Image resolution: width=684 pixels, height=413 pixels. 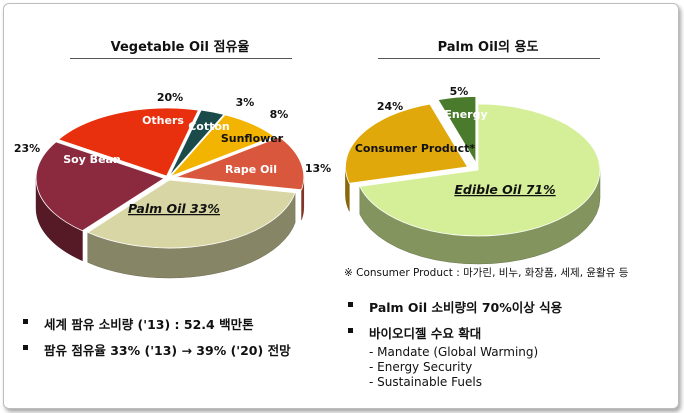 I want to click on pie-slice-edible-oil, so click(x=480, y=170).